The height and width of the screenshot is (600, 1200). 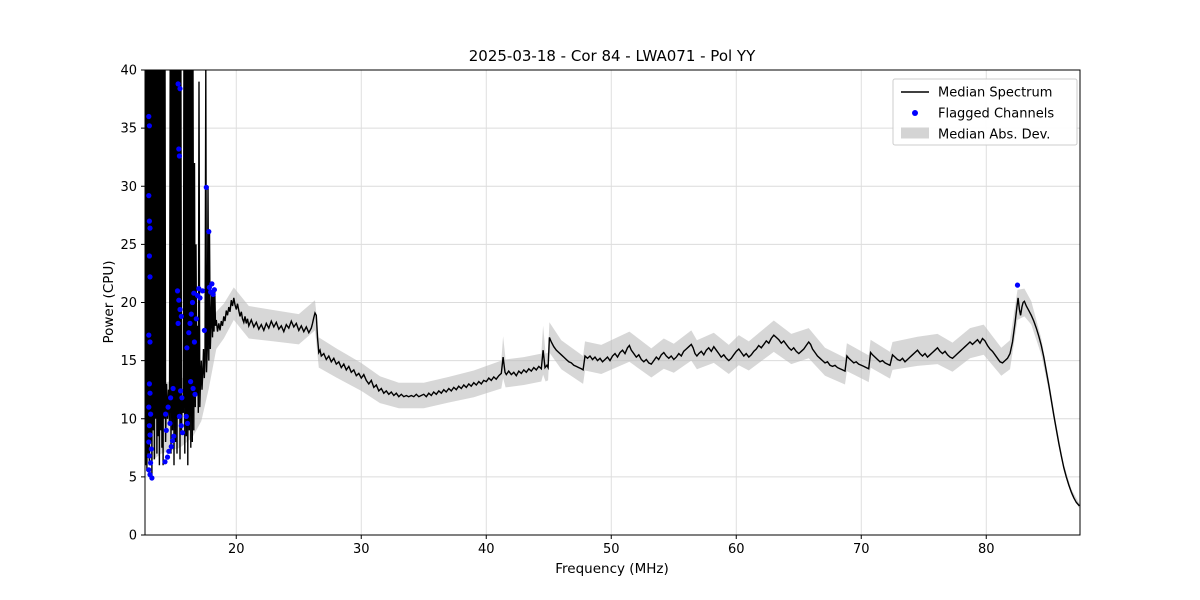 I want to click on legend-label-mad: Median Abs. Dev., so click(x=994, y=135).